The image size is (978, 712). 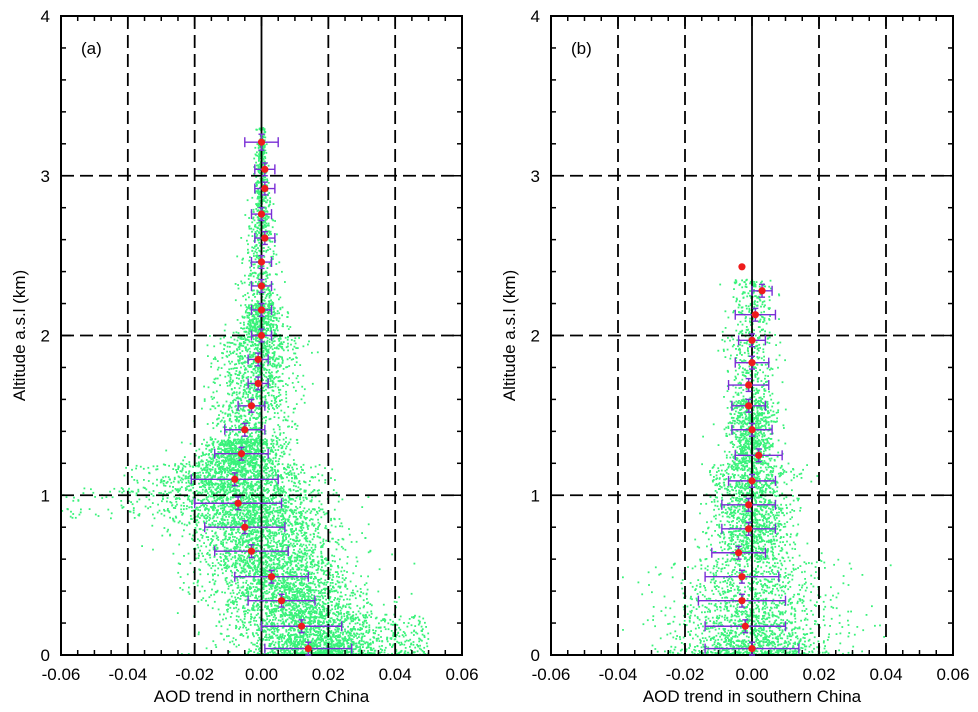 I want to click on y-tick-label-b-1: 1, so click(x=535, y=495).